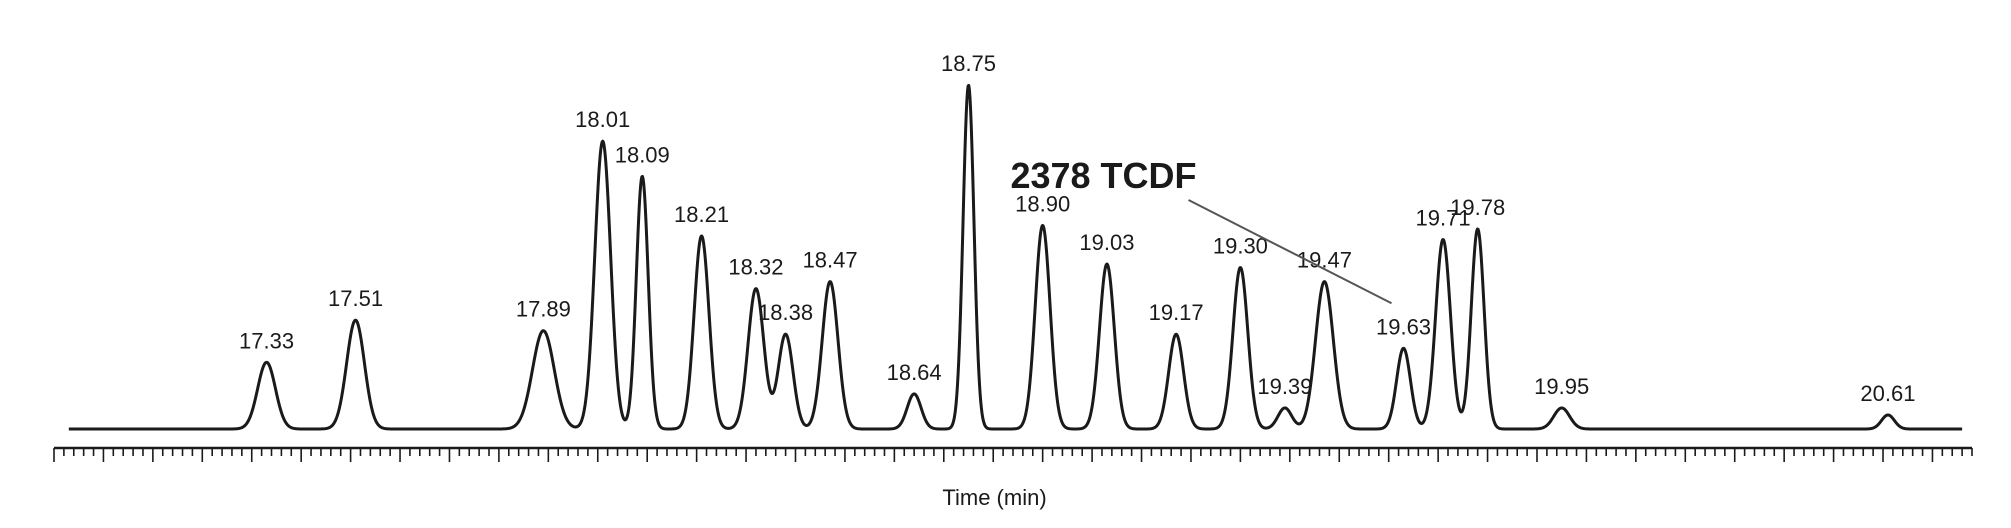  What do you see at coordinates (1477, 207) in the screenshot?
I see `peak-label-19-78: 19.78` at bounding box center [1477, 207].